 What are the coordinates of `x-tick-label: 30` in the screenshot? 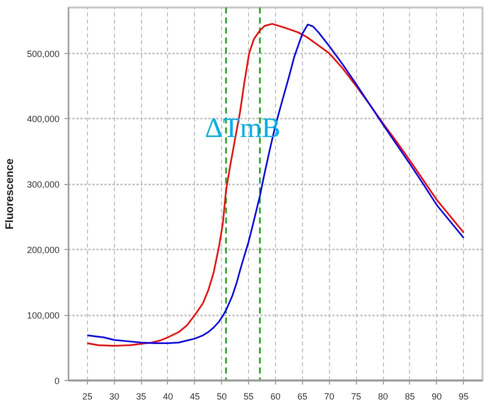 It's located at (114, 397).